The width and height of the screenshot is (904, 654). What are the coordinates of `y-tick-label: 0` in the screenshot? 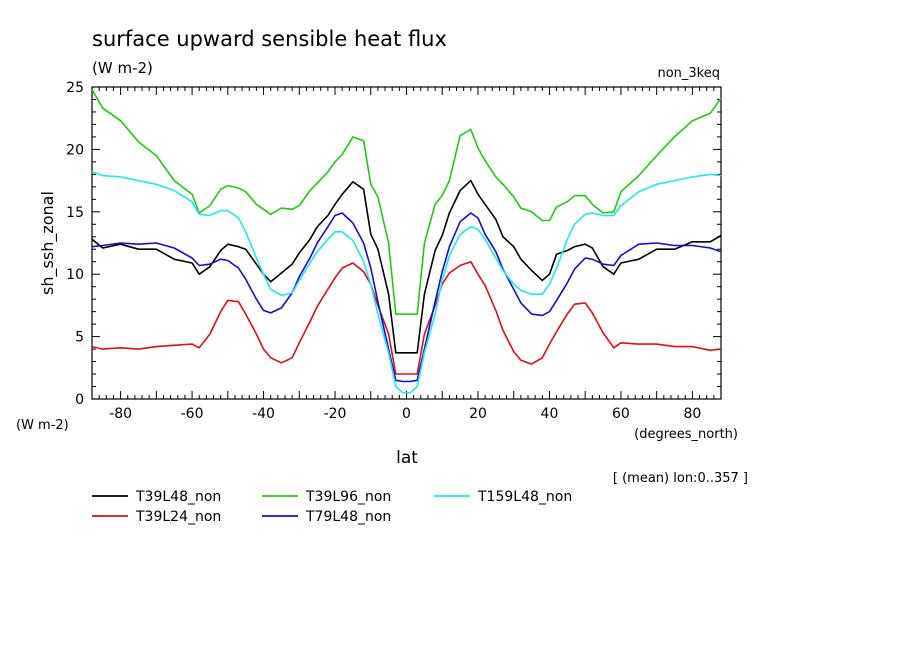 It's located at (79, 400).